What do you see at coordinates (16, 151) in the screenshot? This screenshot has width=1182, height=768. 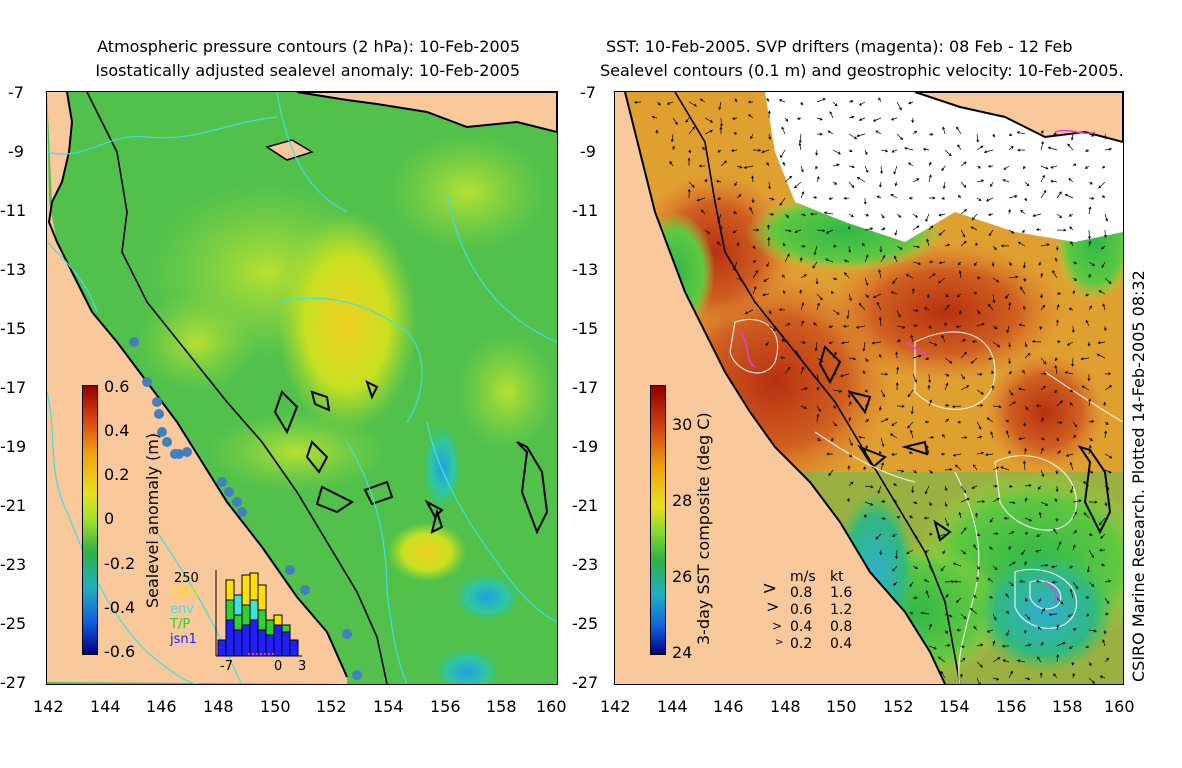 I see `left-lat-tick: -9` at bounding box center [16, 151].